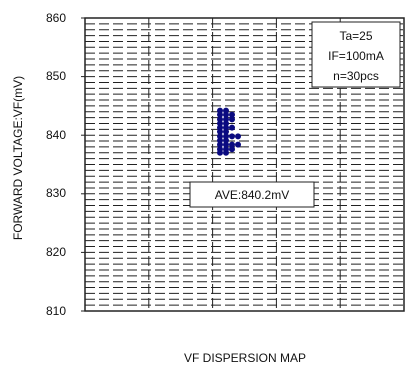 Image resolution: width=408 pixels, height=374 pixels. What do you see at coordinates (56, 252) in the screenshot?
I see `y-tick-label-4: 820` at bounding box center [56, 252].